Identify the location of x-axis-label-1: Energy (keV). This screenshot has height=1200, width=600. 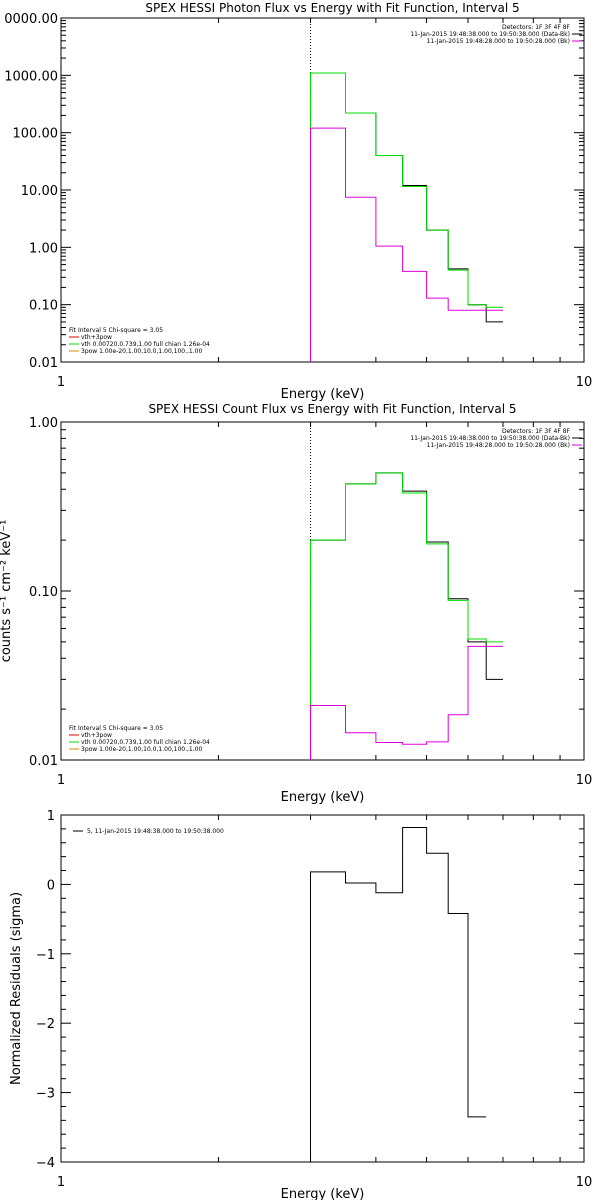
(323, 797).